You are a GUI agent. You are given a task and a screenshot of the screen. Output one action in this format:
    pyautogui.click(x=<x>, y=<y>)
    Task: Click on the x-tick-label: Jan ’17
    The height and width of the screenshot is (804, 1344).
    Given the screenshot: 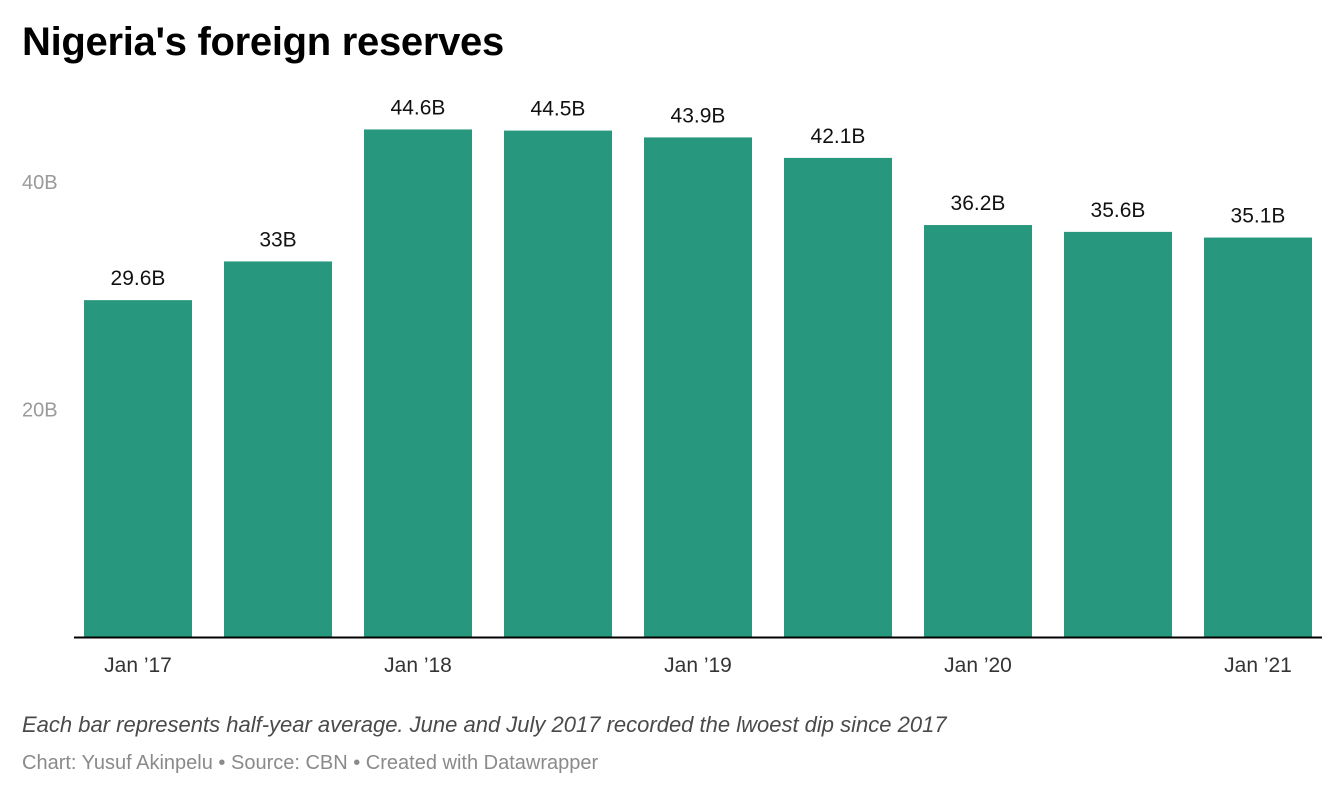 What is the action you would take?
    pyautogui.click(x=138, y=665)
    